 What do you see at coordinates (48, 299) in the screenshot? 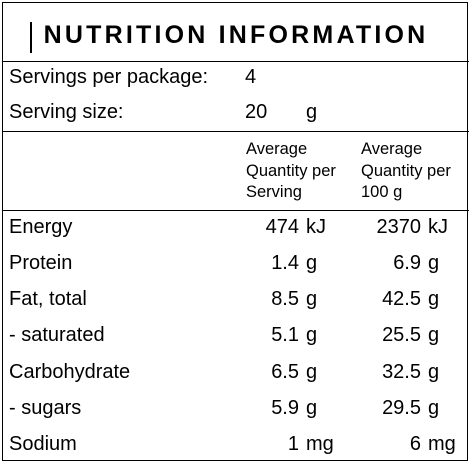
I see `nutrient-name: Fat, total` at bounding box center [48, 299].